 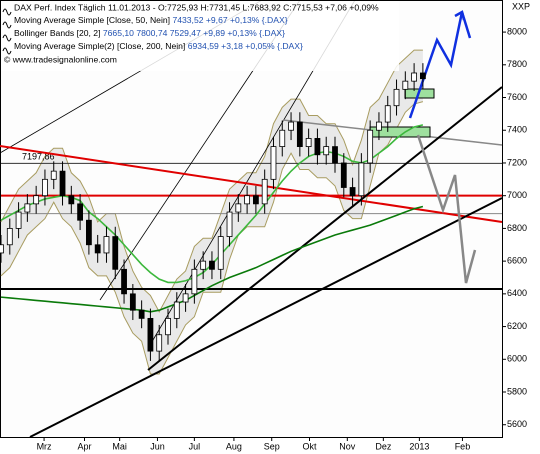 What do you see at coordinates (517, 130) in the screenshot?
I see `y-tick-label: 7400` at bounding box center [517, 130].